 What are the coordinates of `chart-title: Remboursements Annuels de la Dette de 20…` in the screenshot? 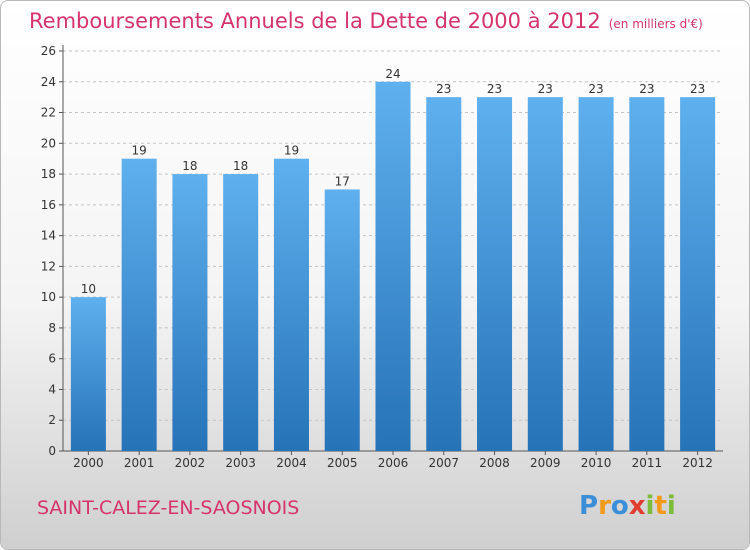 It's located at (366, 21).